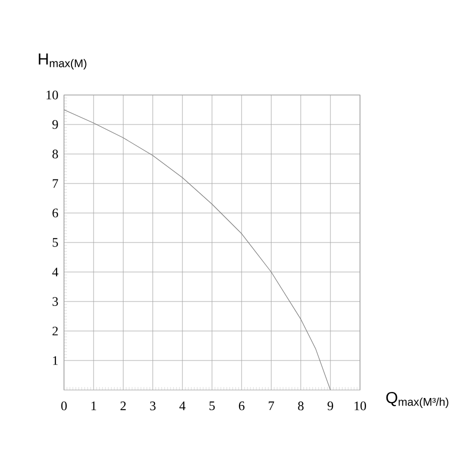 Image resolution: width=456 pixels, height=456 pixels. What do you see at coordinates (55, 183) in the screenshot?
I see `y-tick-label: 7` at bounding box center [55, 183].